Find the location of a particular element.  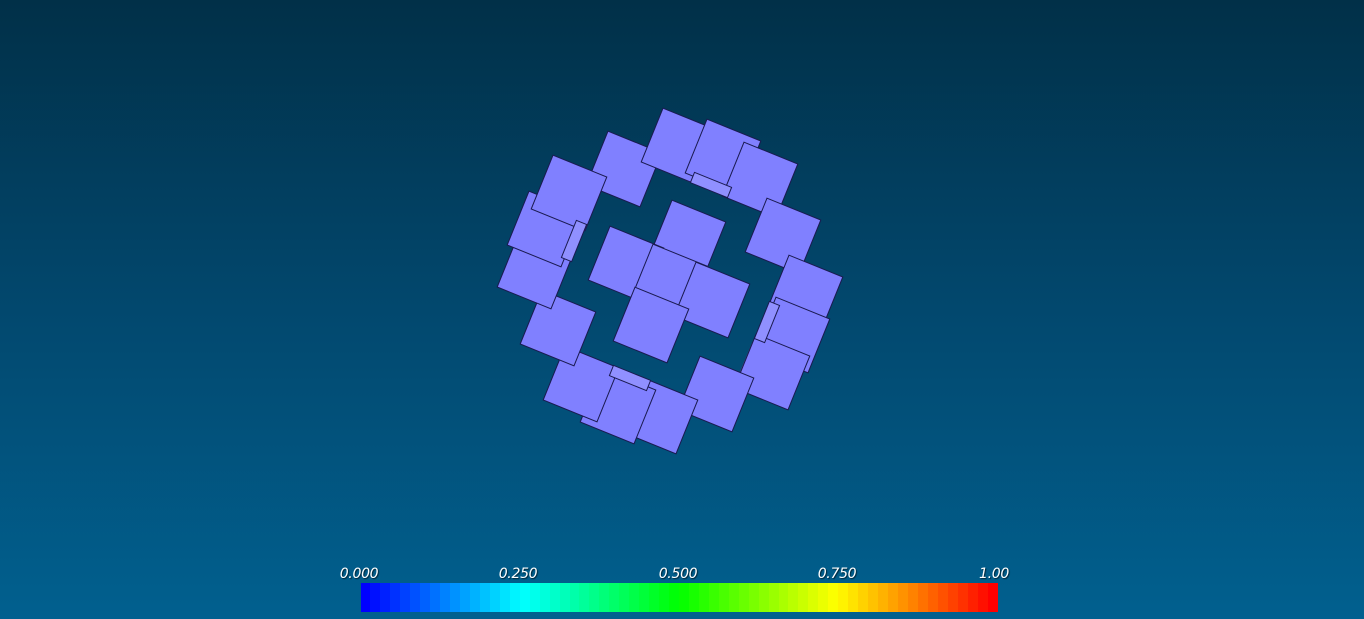

frame-struts is located at coordinates (670, 281).